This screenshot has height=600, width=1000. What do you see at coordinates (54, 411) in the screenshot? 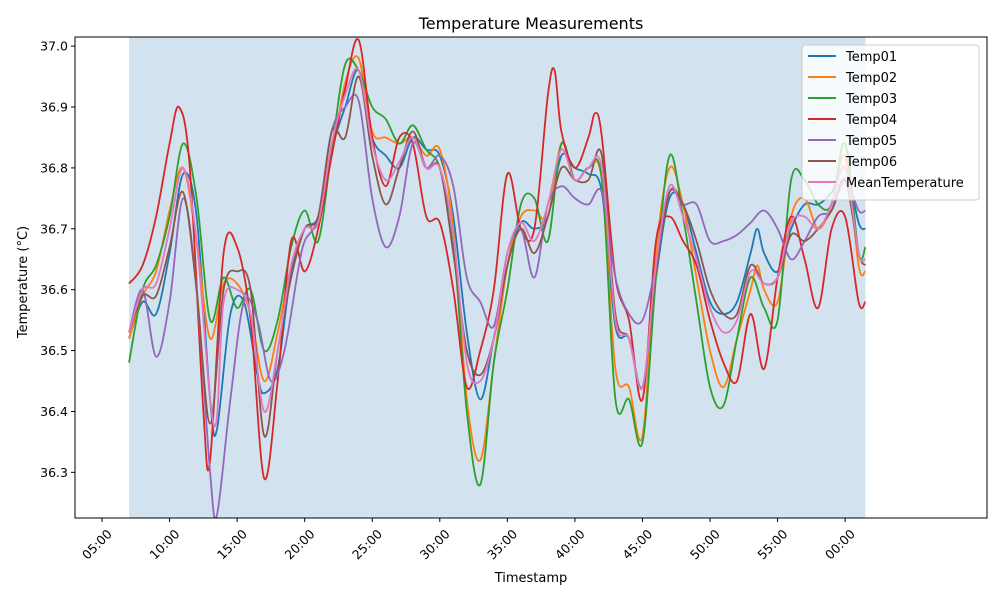
I see `y-tick-label: 36.4` at bounding box center [54, 411].